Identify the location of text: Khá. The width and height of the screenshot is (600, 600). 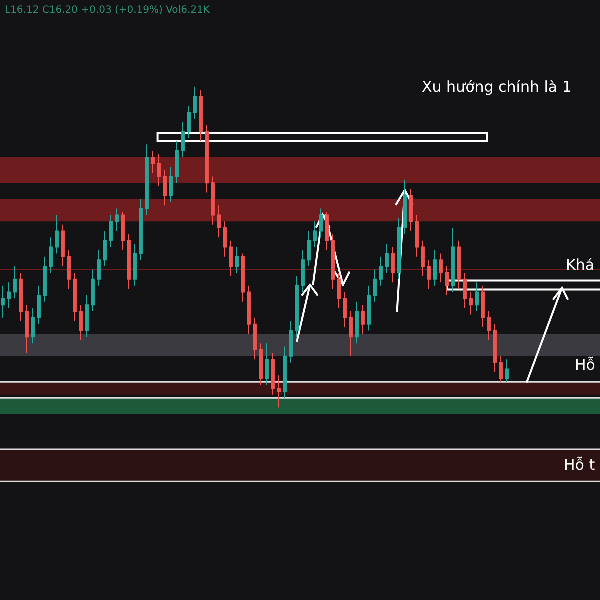
(580, 265).